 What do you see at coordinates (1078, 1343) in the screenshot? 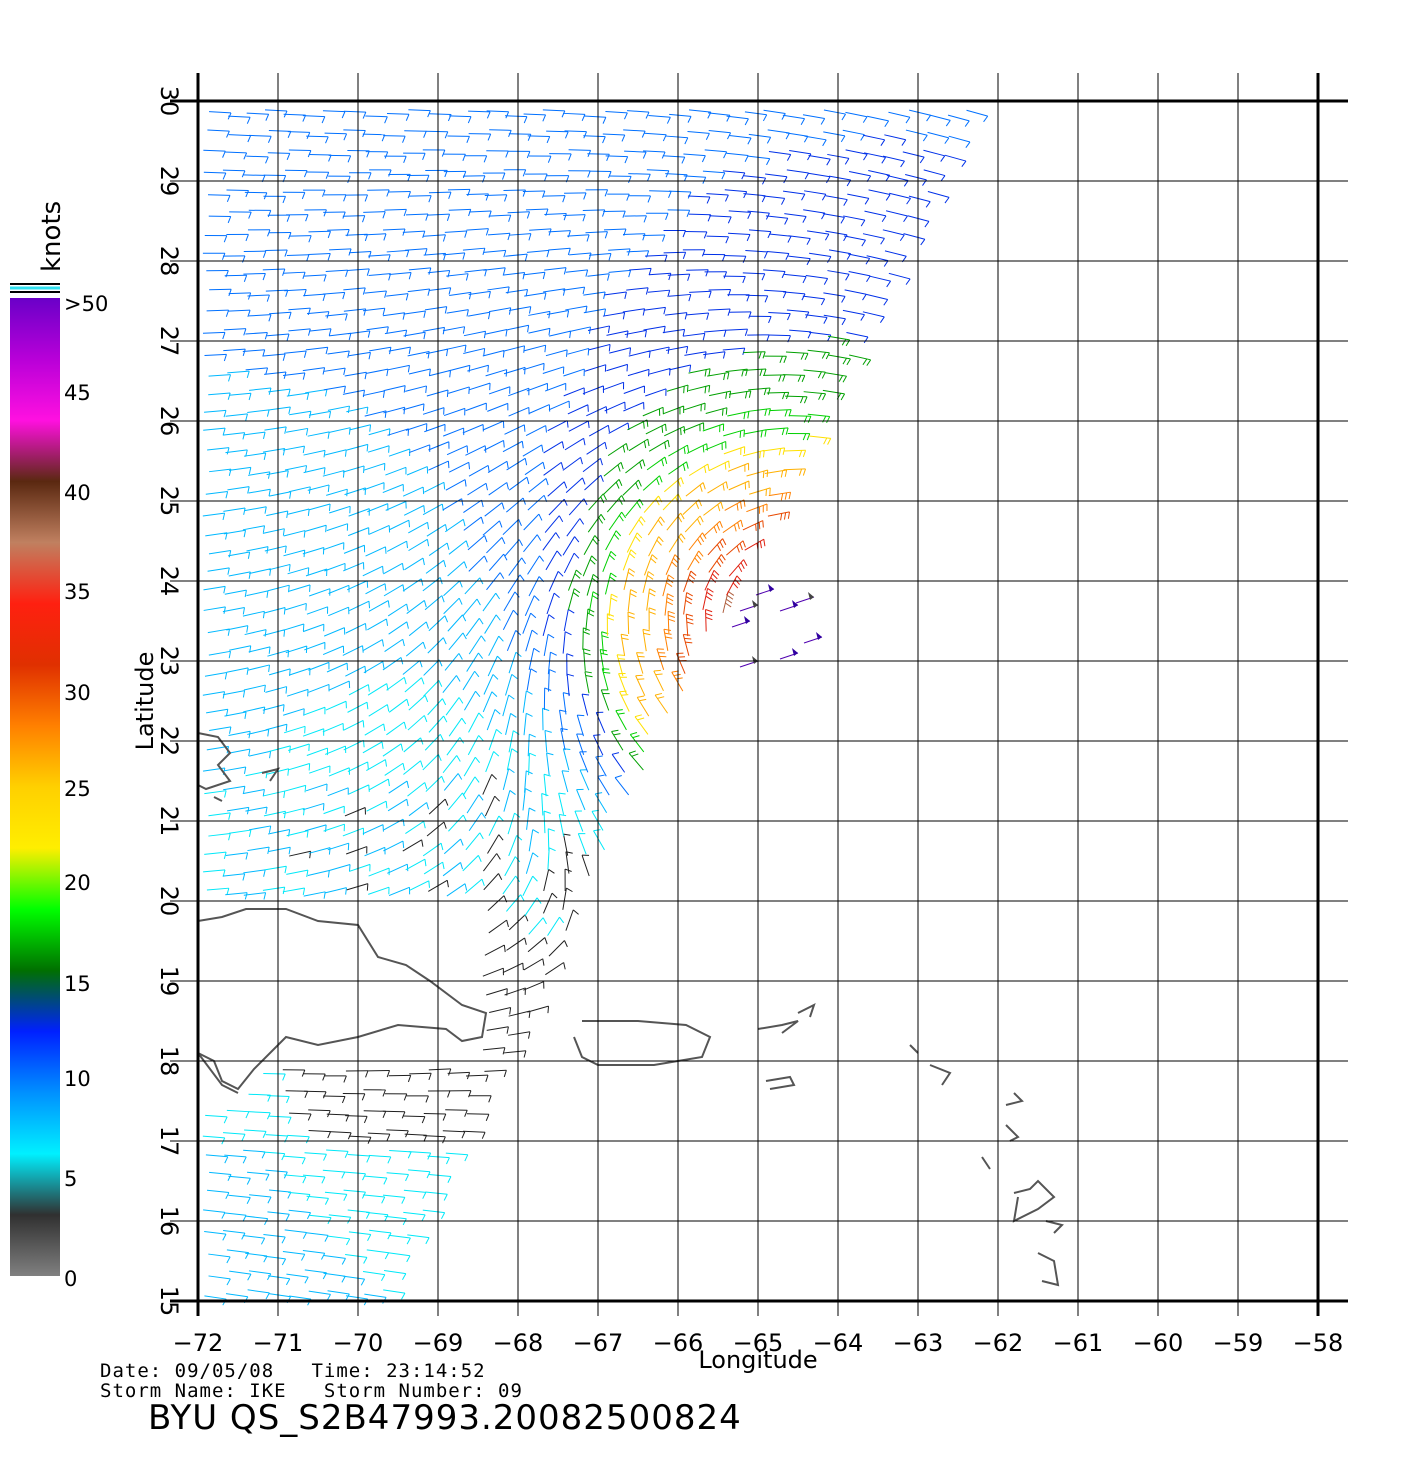
I see `lon-tick-label: −61` at bounding box center [1078, 1343].